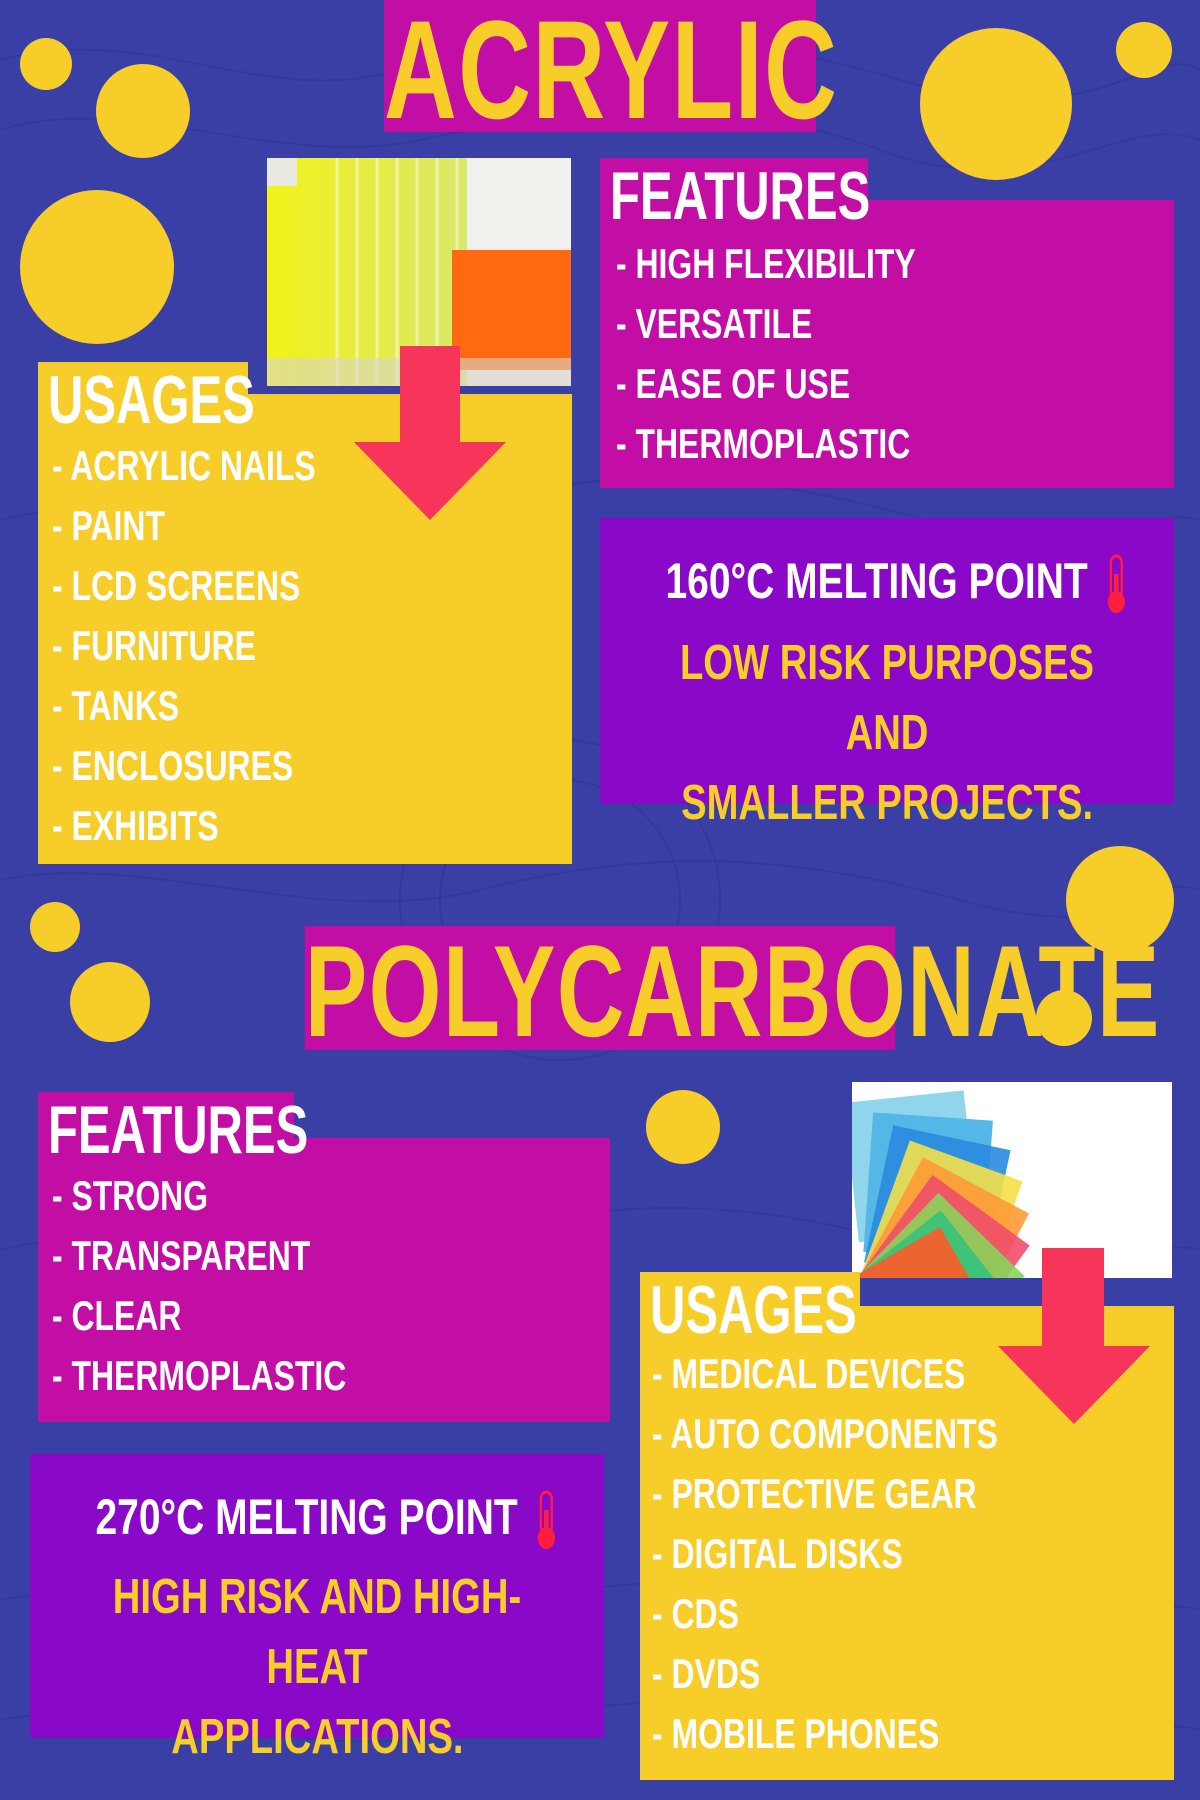 The image size is (1200, 1800). What do you see at coordinates (777, 1553) in the screenshot?
I see `list-item: - DIGITAL DISKS` at bounding box center [777, 1553].